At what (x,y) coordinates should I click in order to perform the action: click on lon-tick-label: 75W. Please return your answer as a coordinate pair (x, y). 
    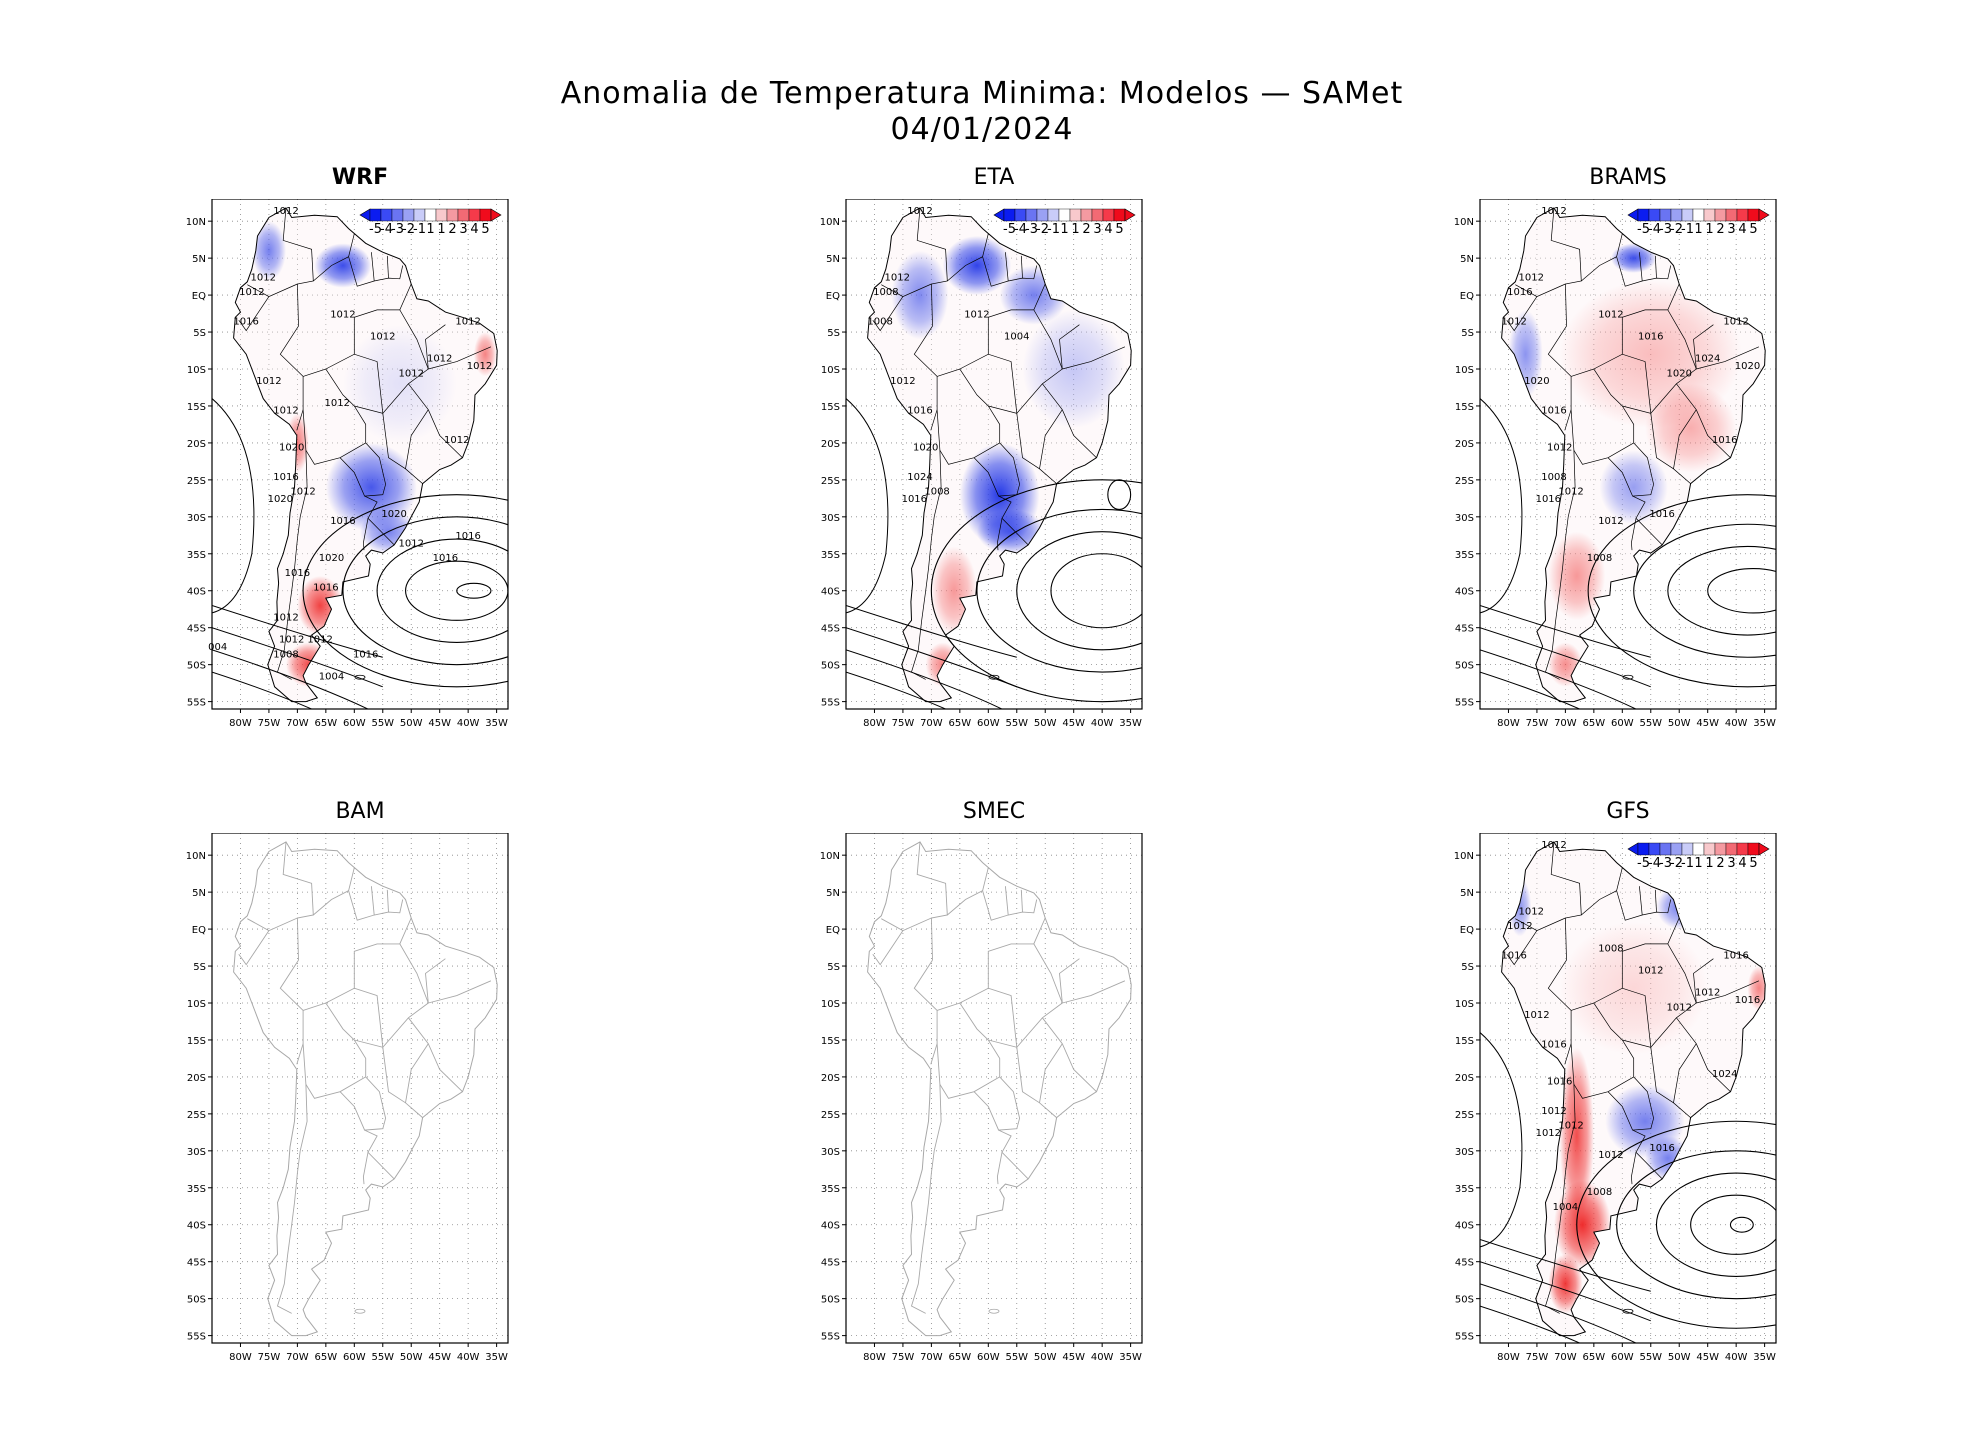
    Looking at the image, I should click on (903, 1357).